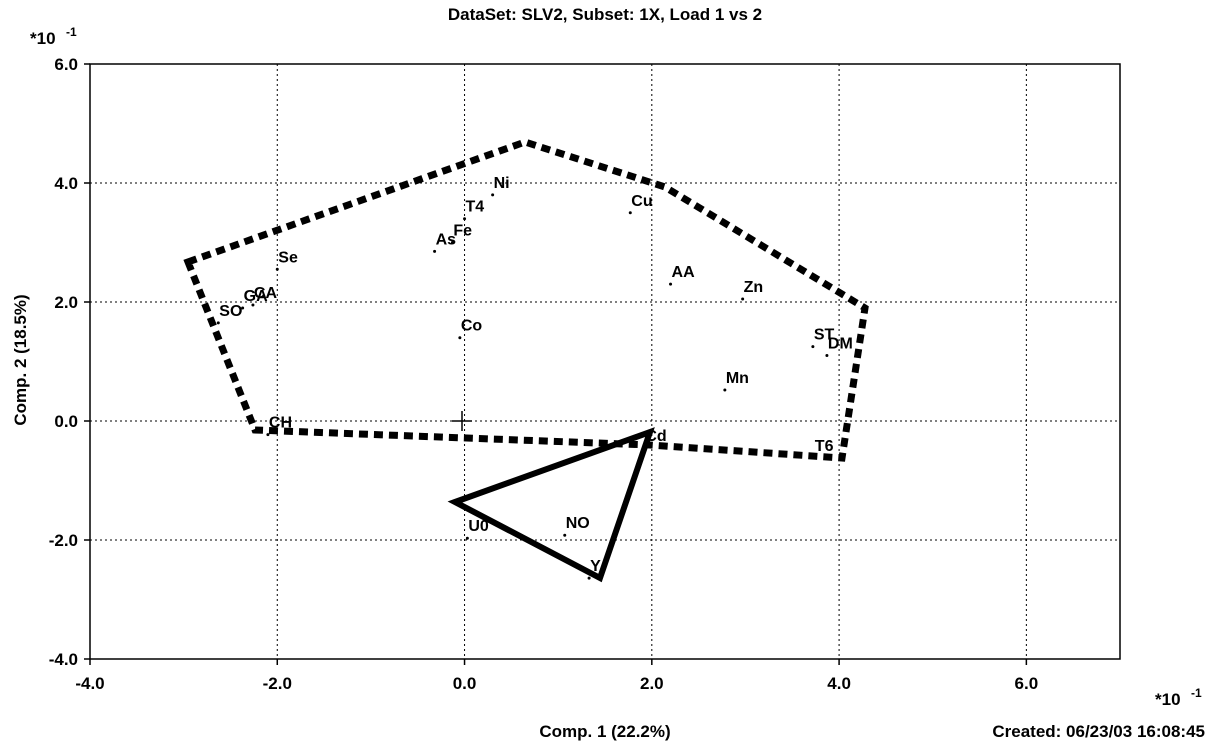 This screenshot has height=744, width=1214. I want to click on x-axis-title: Comp. 1 (22.2%), so click(604, 731).